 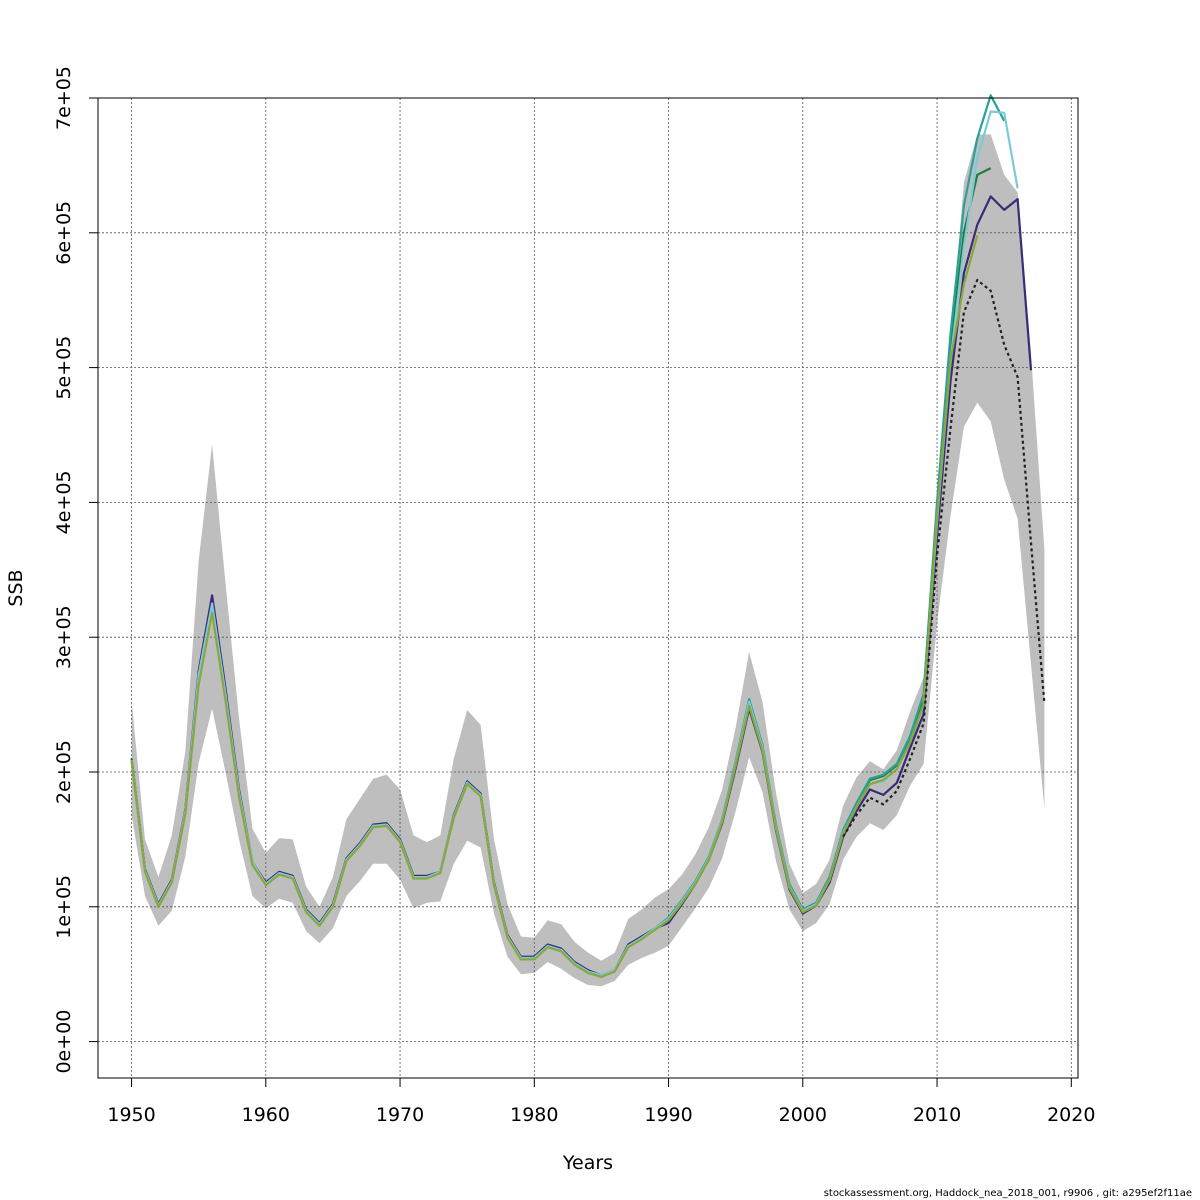 I want to click on x-tick-label: 1990, so click(x=668, y=1115).